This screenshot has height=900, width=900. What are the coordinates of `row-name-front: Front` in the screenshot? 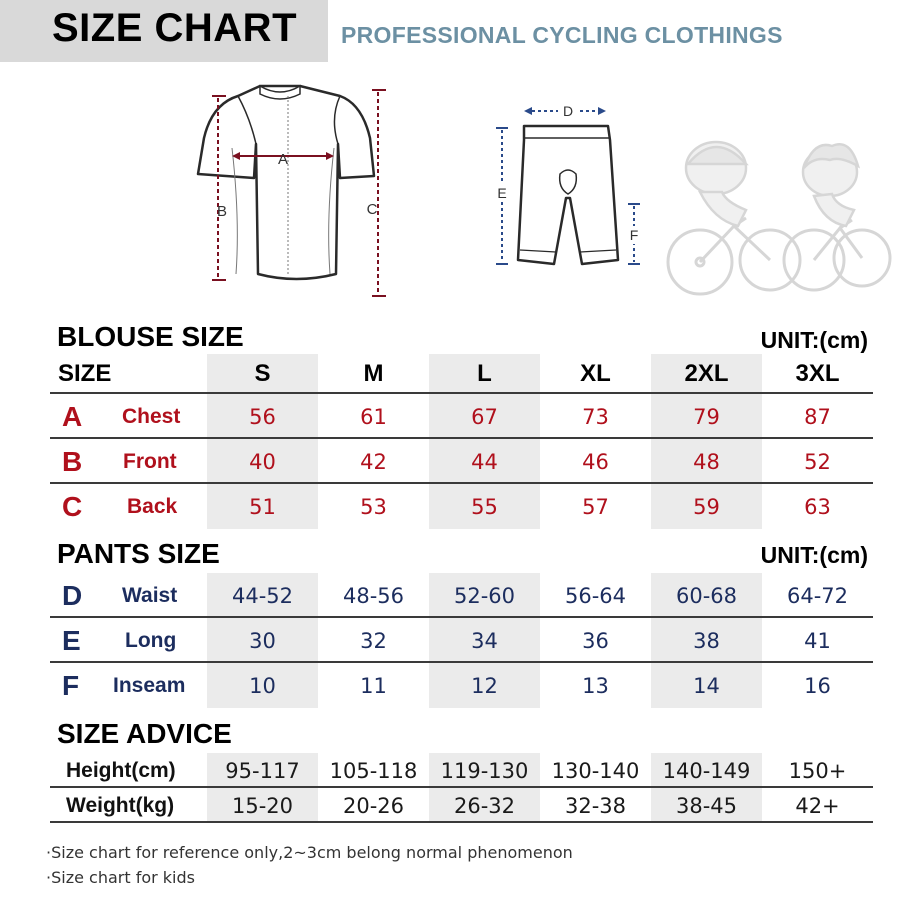 It's located at (150, 461).